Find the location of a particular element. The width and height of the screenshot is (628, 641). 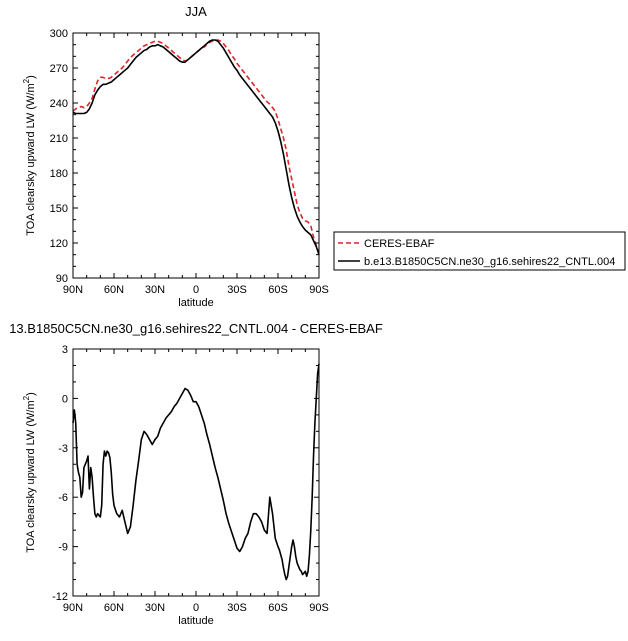

bottom-y-tick-label: 0 is located at coordinates (65, 399).